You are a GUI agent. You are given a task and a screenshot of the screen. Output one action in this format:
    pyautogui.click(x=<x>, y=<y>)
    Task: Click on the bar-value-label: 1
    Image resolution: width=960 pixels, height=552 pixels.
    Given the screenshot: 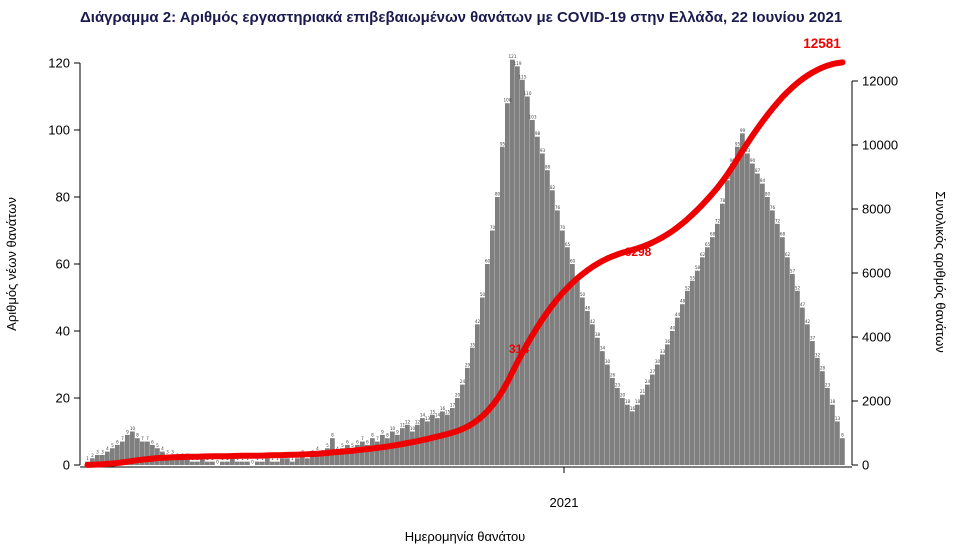 What is the action you would take?
    pyautogui.click(x=262, y=458)
    